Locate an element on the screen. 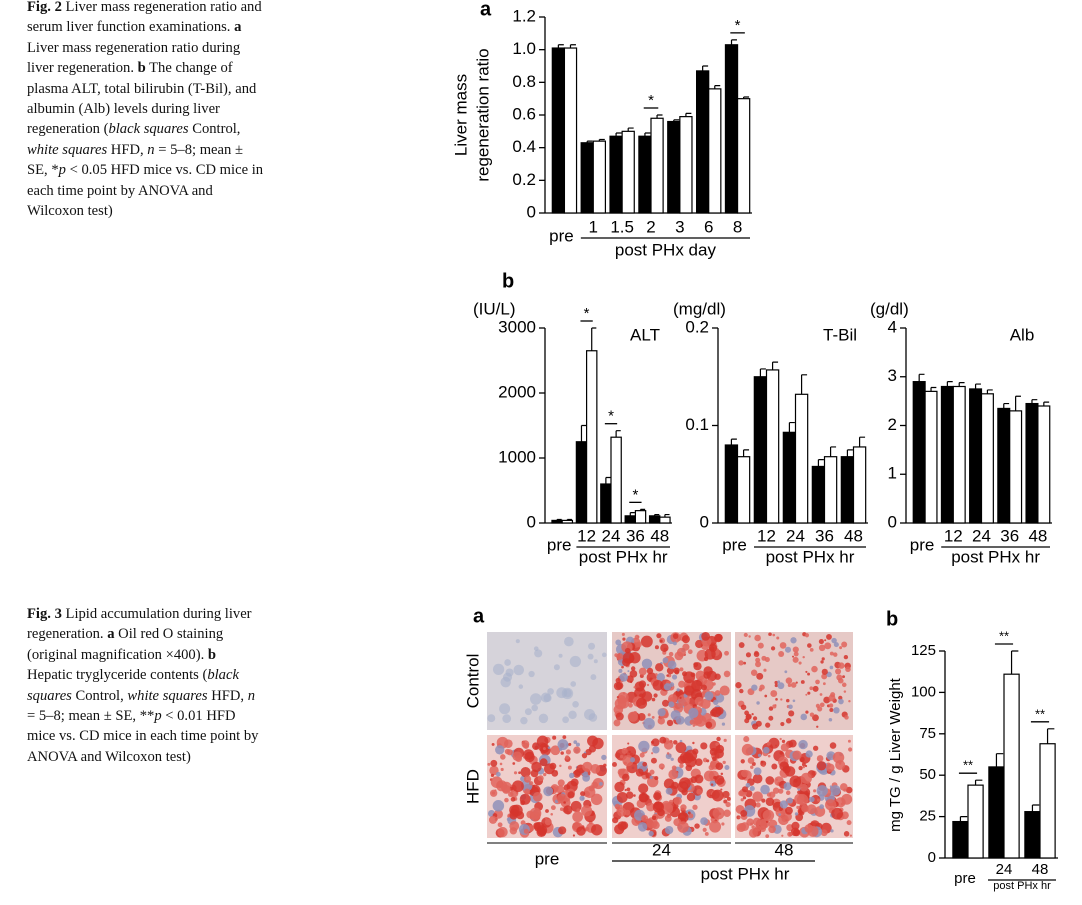 The width and height of the screenshot is (1082, 905). x-axis-label: post PHx hr is located at coordinates (995, 556).